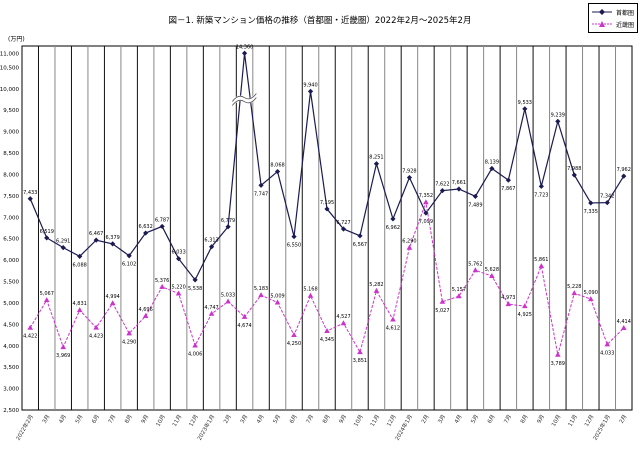 The image size is (640, 455). What do you see at coordinates (358, 421) in the screenshot?
I see `x-tick-label: 10月` at bounding box center [358, 421].